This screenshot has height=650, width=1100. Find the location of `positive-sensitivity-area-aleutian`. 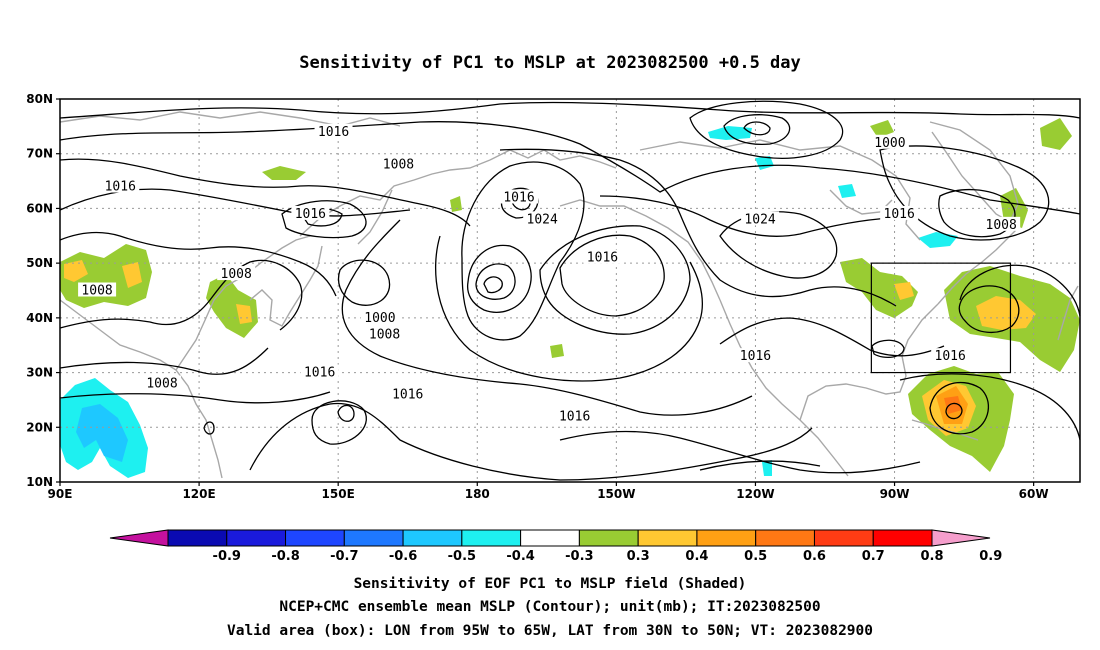

positive-sensitivity-area-aleutian is located at coordinates (557, 351).